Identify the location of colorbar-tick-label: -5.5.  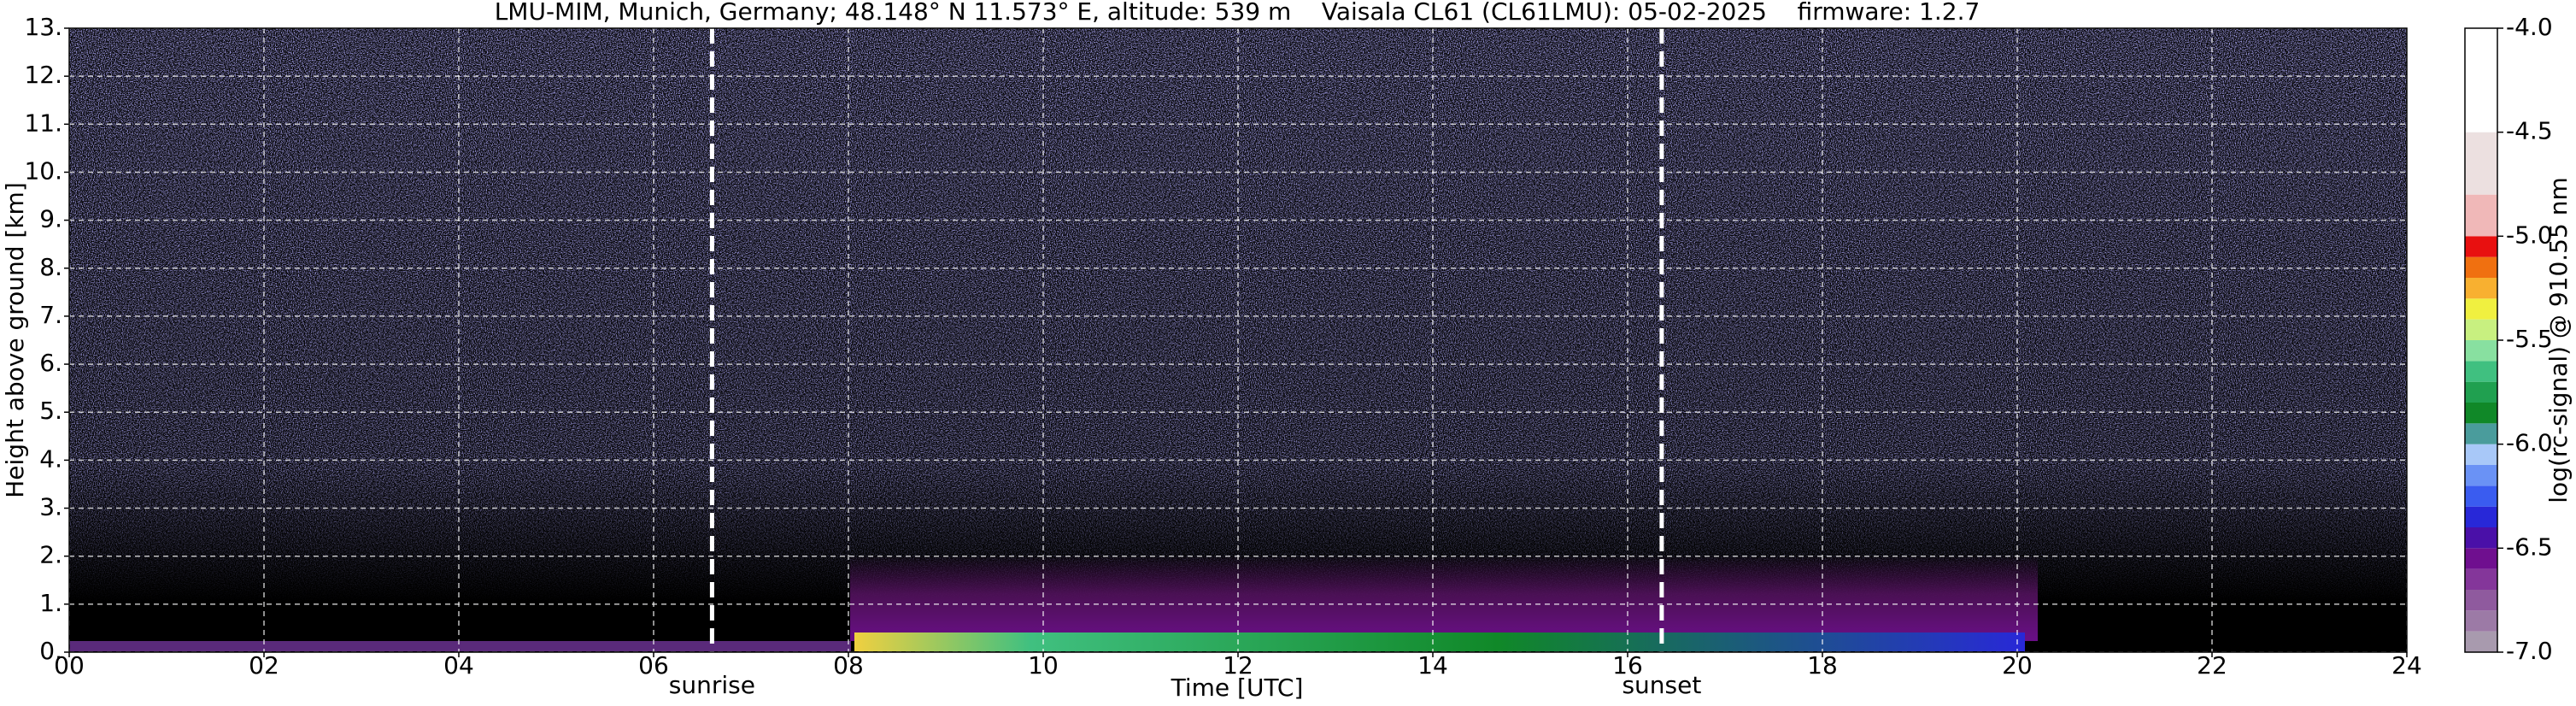
(2529, 339).